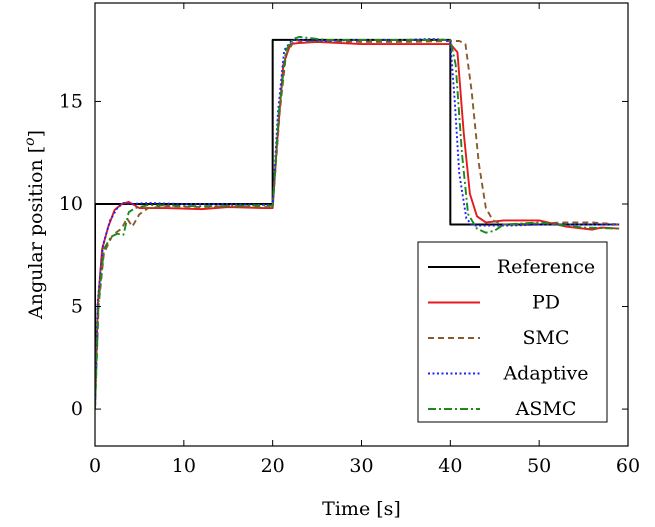 The width and height of the screenshot is (655, 527). Describe the element at coordinates (539, 466) in the screenshot. I see `x-tick-label: 50` at that location.